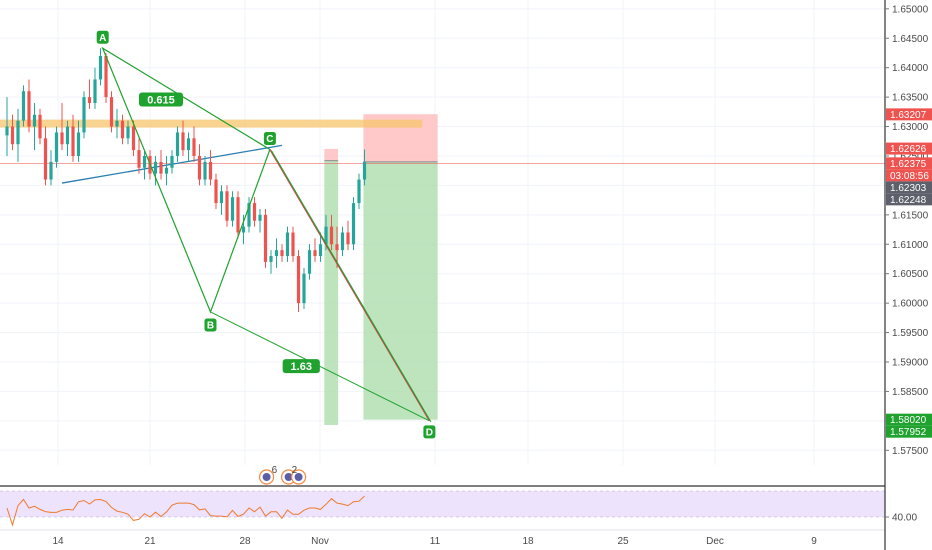  I want to click on x-tick-label: 25, so click(623, 541).